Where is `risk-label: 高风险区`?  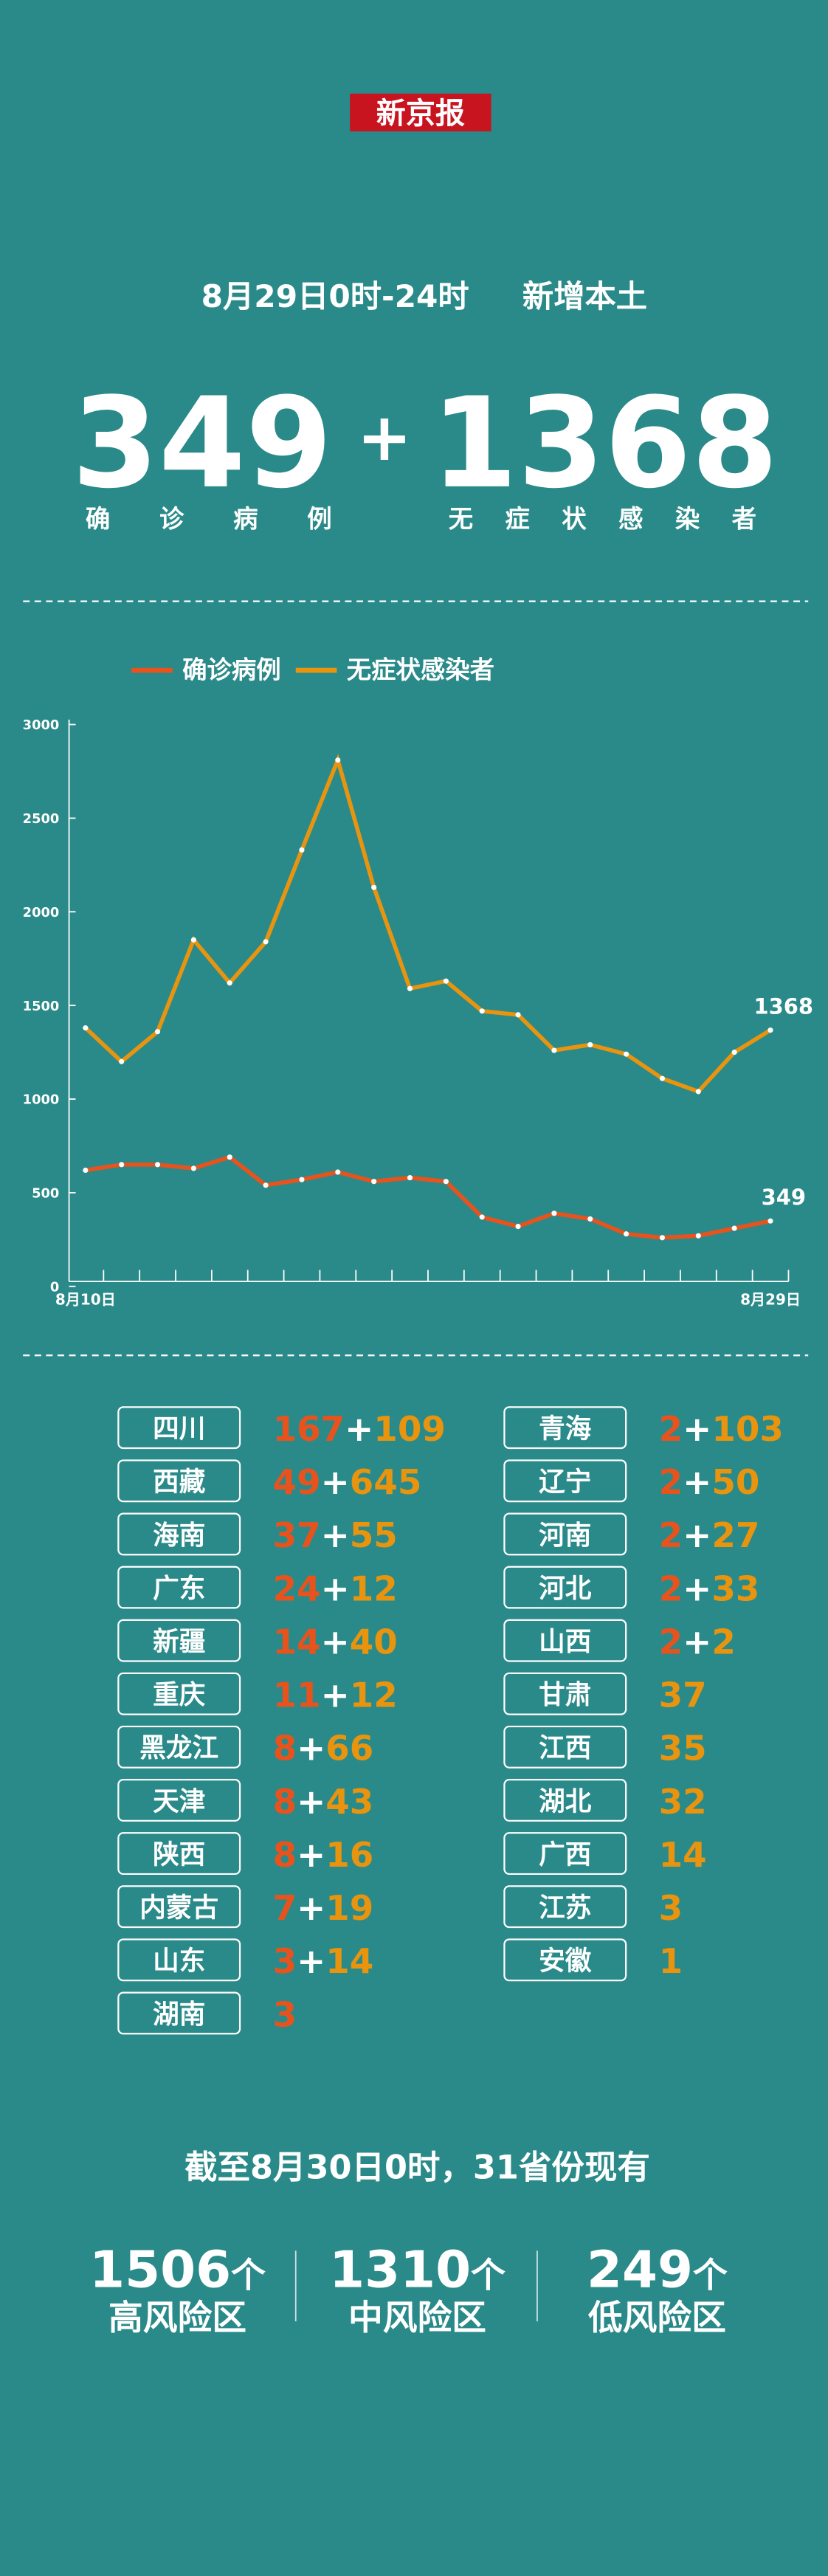 risk-label: 高风险区 is located at coordinates (177, 2318).